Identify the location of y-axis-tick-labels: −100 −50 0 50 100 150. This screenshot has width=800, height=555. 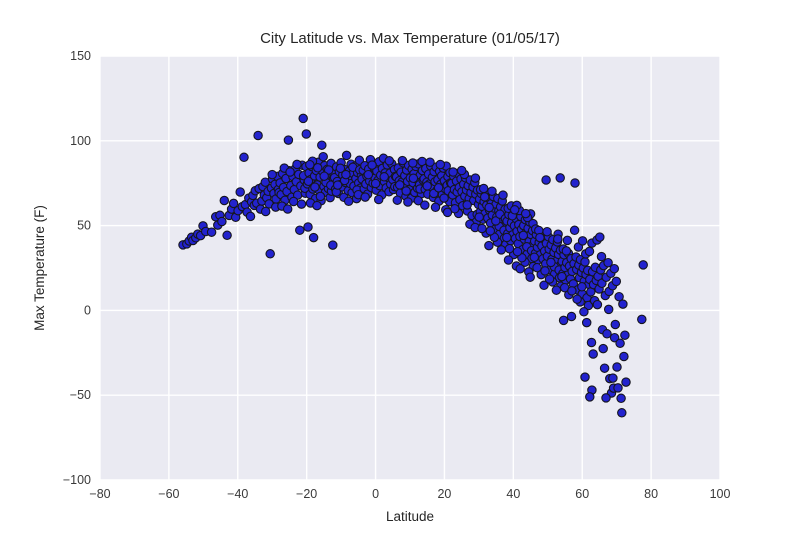
(77, 268).